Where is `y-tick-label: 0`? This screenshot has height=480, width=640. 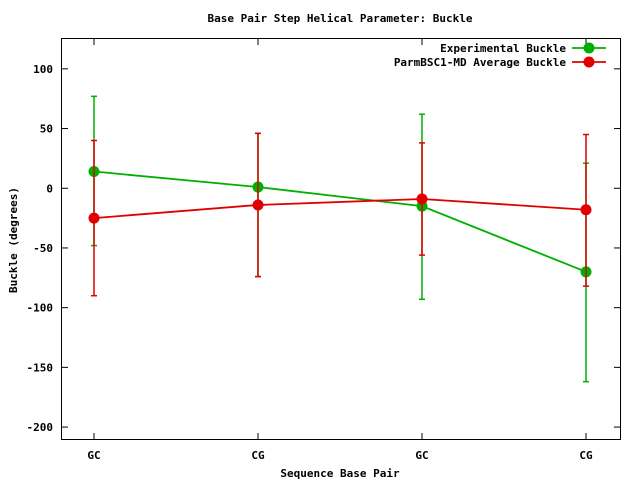 y-tick-label: 0 is located at coordinates (49, 188).